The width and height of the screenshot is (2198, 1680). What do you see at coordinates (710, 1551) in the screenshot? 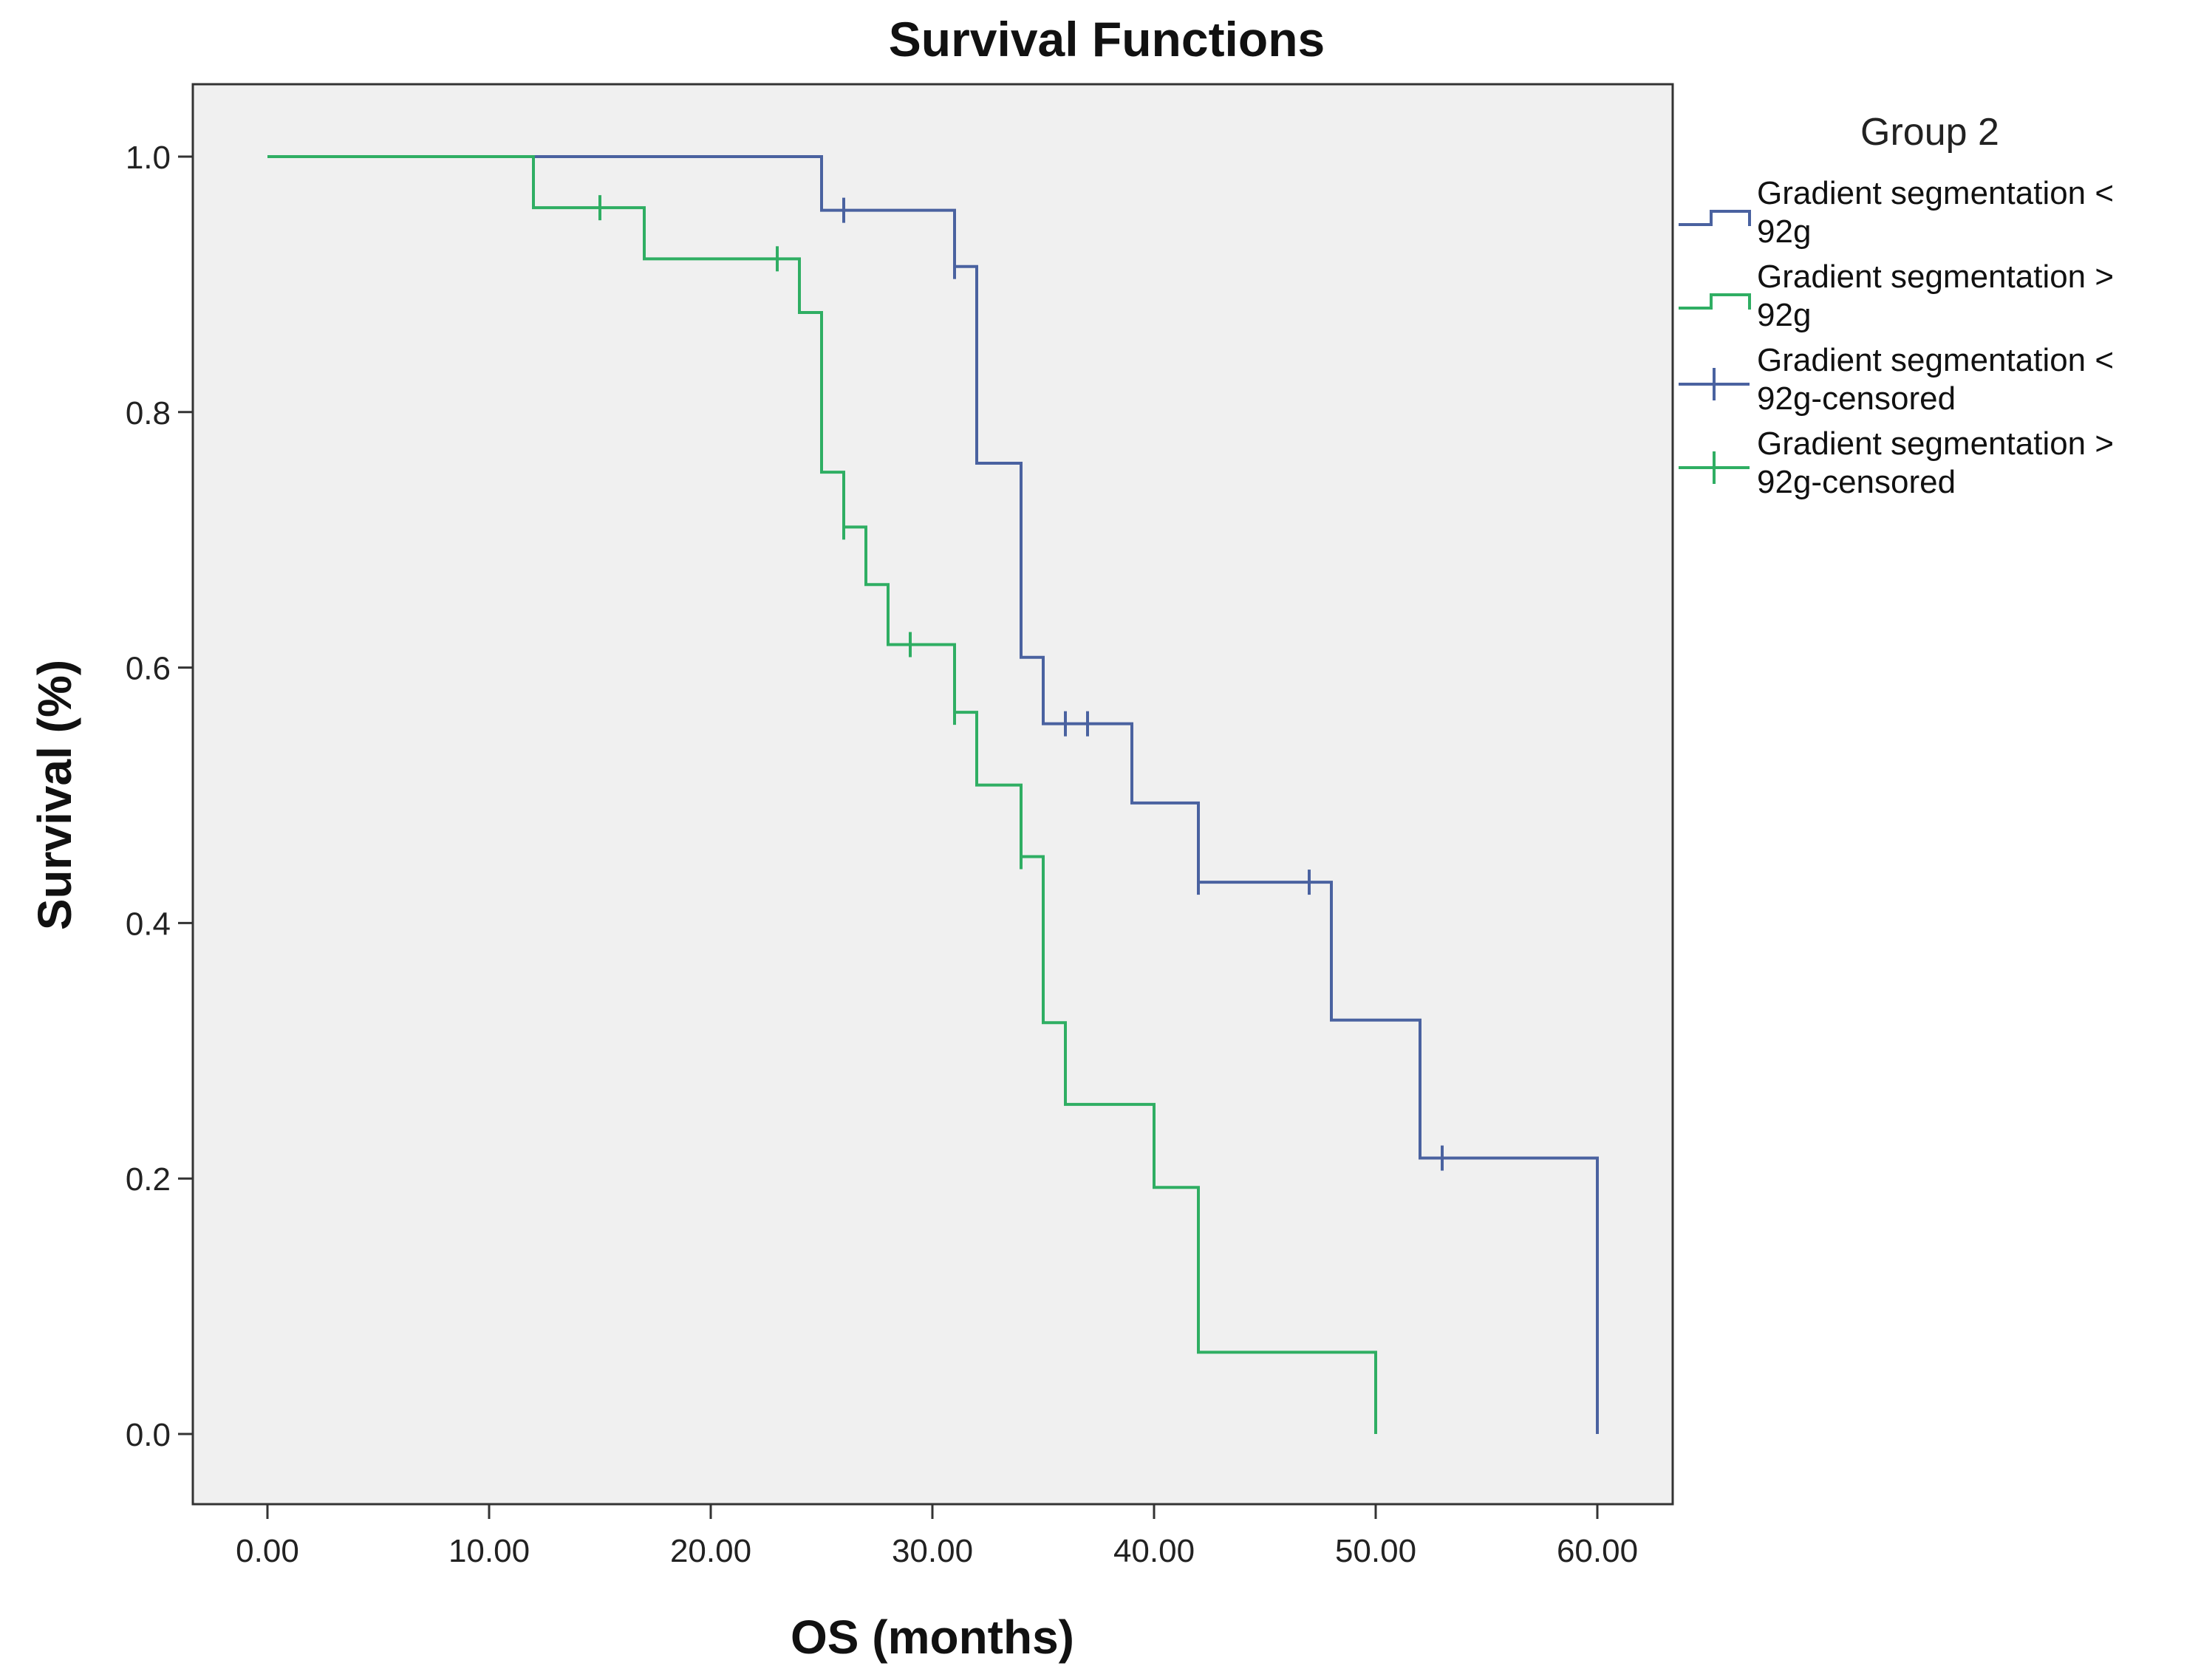
I see `x-tick-label: 20.00` at bounding box center [710, 1551].